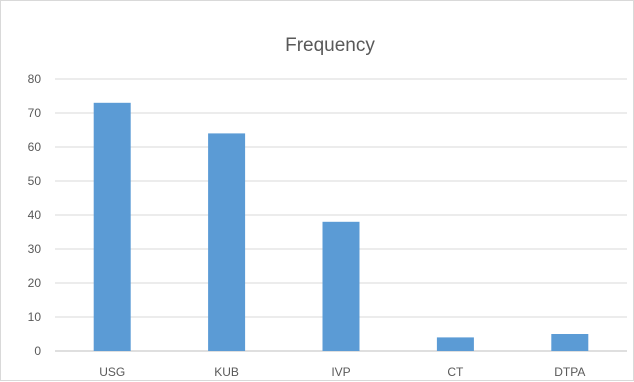 The width and height of the screenshot is (634, 382). What do you see at coordinates (112, 372) in the screenshot?
I see `x-tick-label-usg: USG` at bounding box center [112, 372].